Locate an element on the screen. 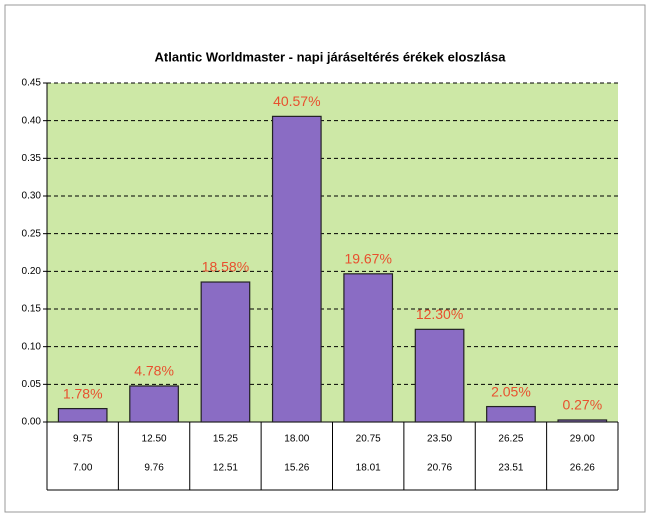  x-tick-label: 12.50 is located at coordinates (154, 439).